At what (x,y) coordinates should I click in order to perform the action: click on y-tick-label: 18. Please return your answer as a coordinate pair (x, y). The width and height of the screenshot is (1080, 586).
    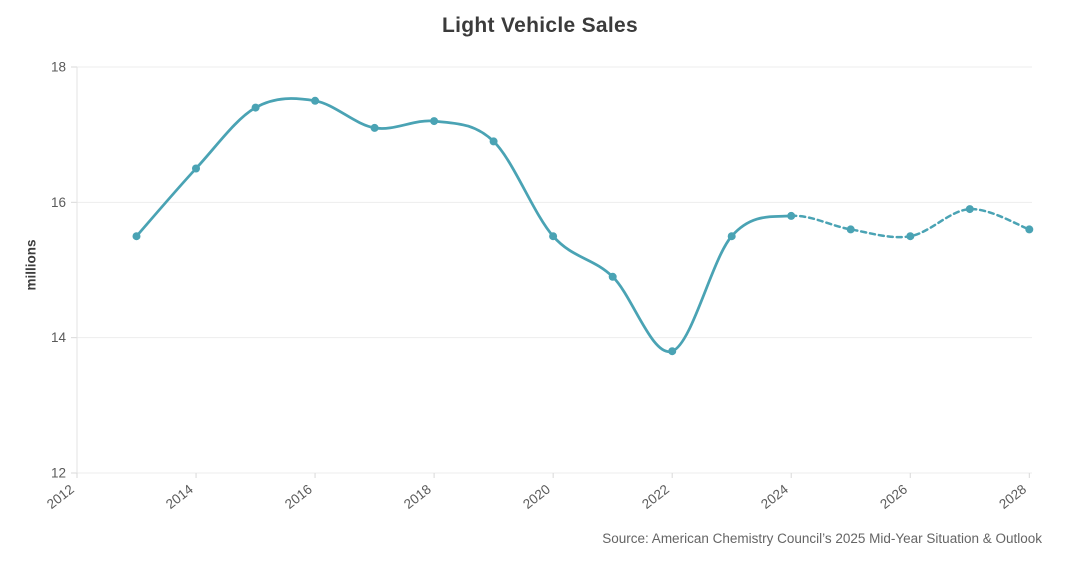
    Looking at the image, I should click on (58, 67).